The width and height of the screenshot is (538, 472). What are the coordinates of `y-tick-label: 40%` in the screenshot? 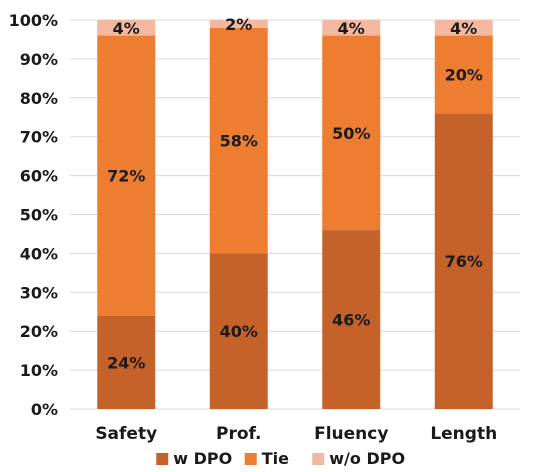 It's located at (39, 253).